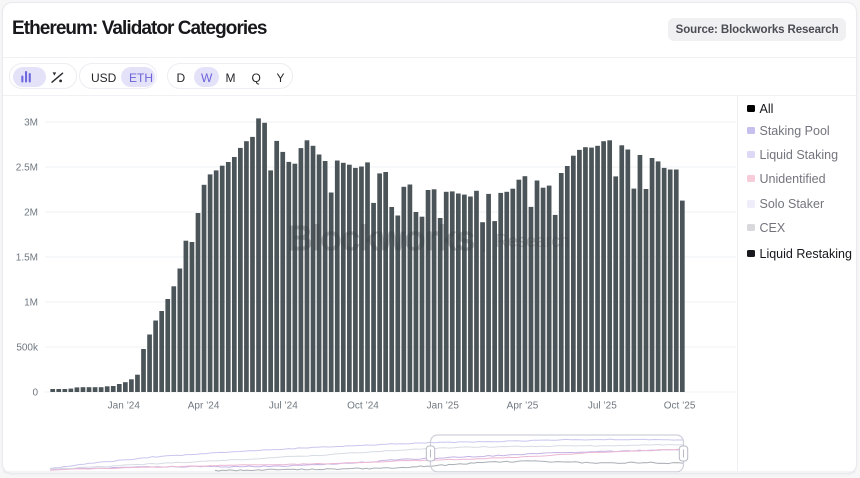 This screenshot has width=860, height=478. I want to click on svg-text: Apr ’24, so click(204, 406).